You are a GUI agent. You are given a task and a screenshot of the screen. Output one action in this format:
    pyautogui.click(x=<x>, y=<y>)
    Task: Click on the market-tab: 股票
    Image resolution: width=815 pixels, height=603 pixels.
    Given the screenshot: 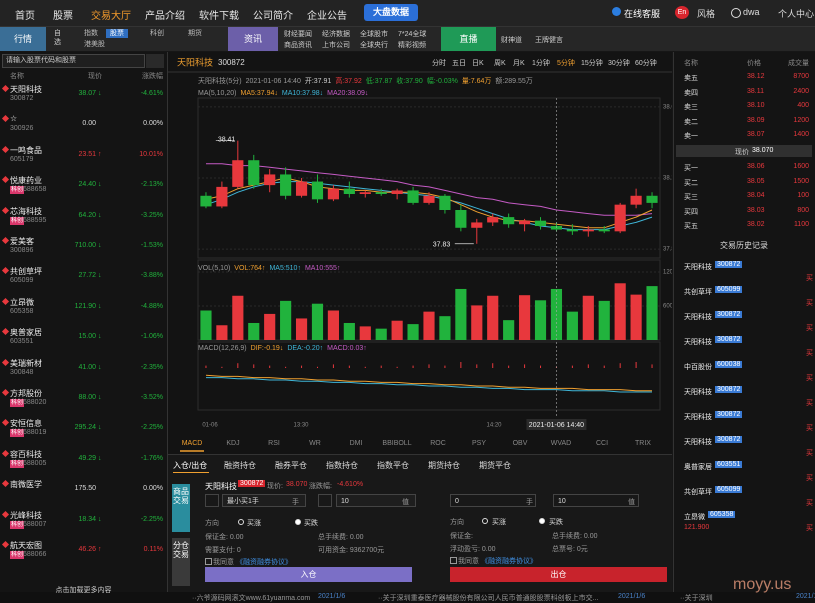 What is the action you would take?
    pyautogui.click(x=117, y=33)
    